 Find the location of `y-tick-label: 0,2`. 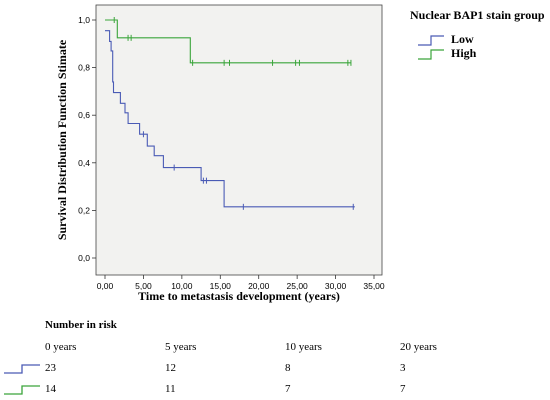

y-tick-label: 0,2 is located at coordinates (84, 210).